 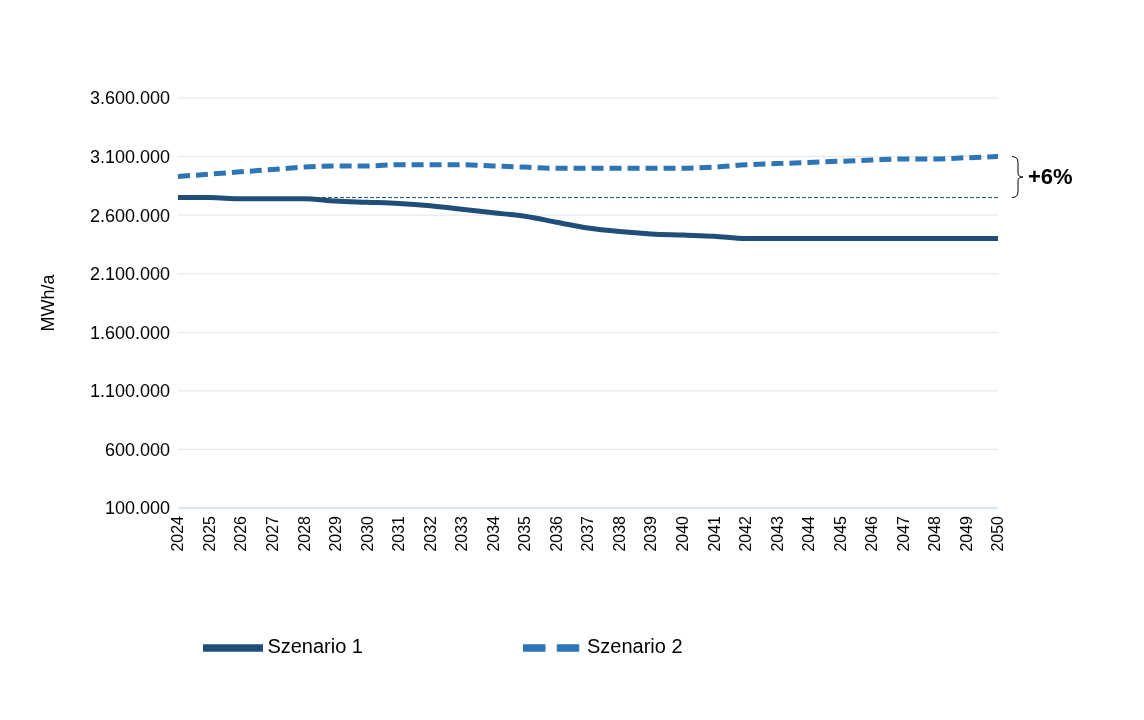 What do you see at coordinates (903, 533) in the screenshot?
I see `x-tick-label: 2047` at bounding box center [903, 533].